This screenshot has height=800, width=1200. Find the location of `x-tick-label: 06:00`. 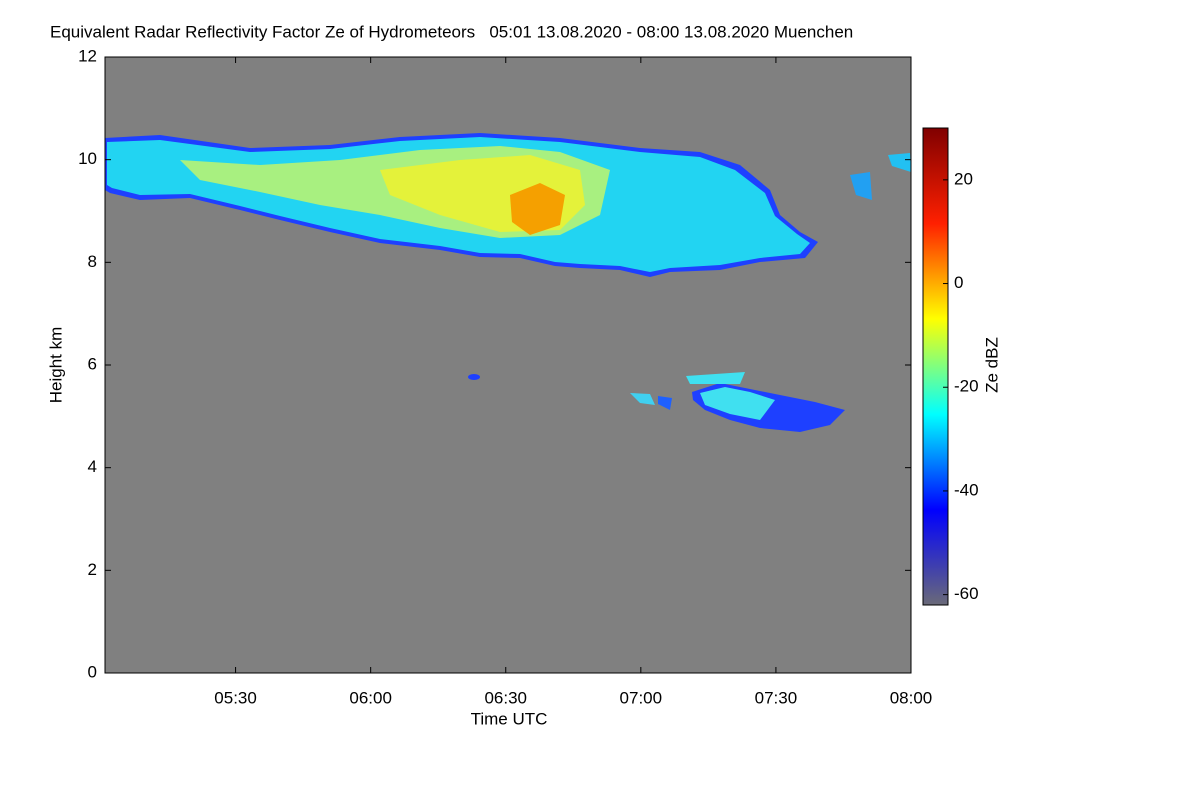

x-tick-label: 06:00 is located at coordinates (370, 697).